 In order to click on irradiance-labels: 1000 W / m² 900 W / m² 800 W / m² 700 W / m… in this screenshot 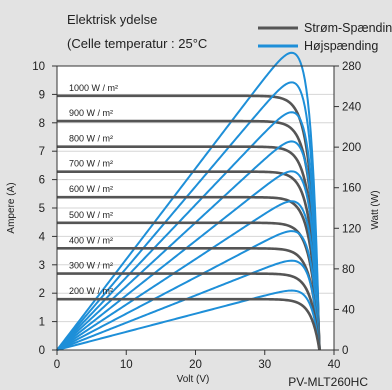, I will do `click(93, 189)`.